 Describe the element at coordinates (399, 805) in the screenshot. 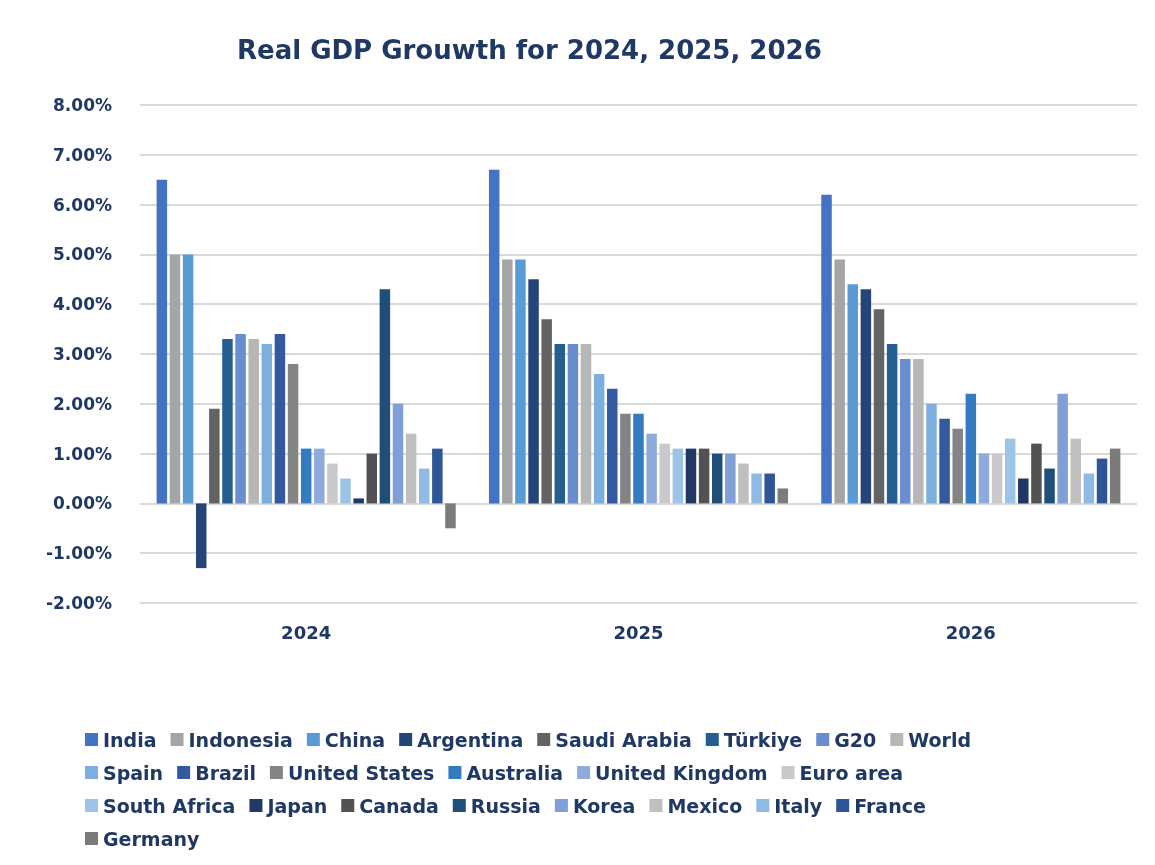

I see `legend-label: Canada` at that location.